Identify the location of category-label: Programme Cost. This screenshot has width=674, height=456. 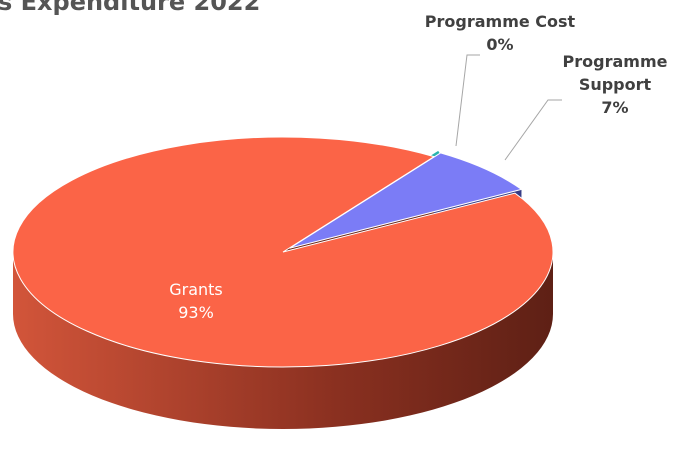
(500, 21).